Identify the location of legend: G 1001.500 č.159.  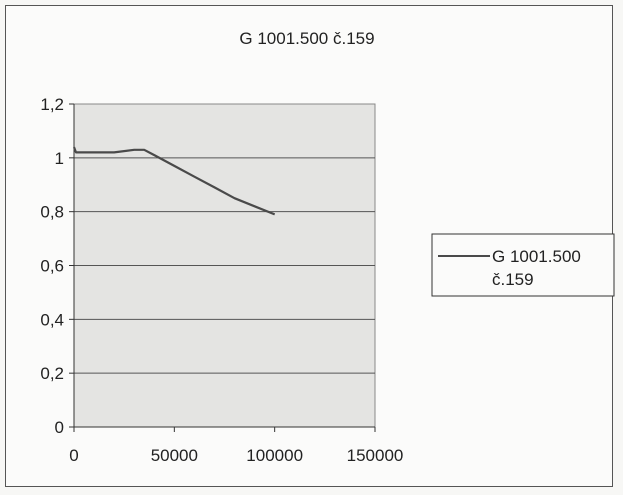
(523, 265).